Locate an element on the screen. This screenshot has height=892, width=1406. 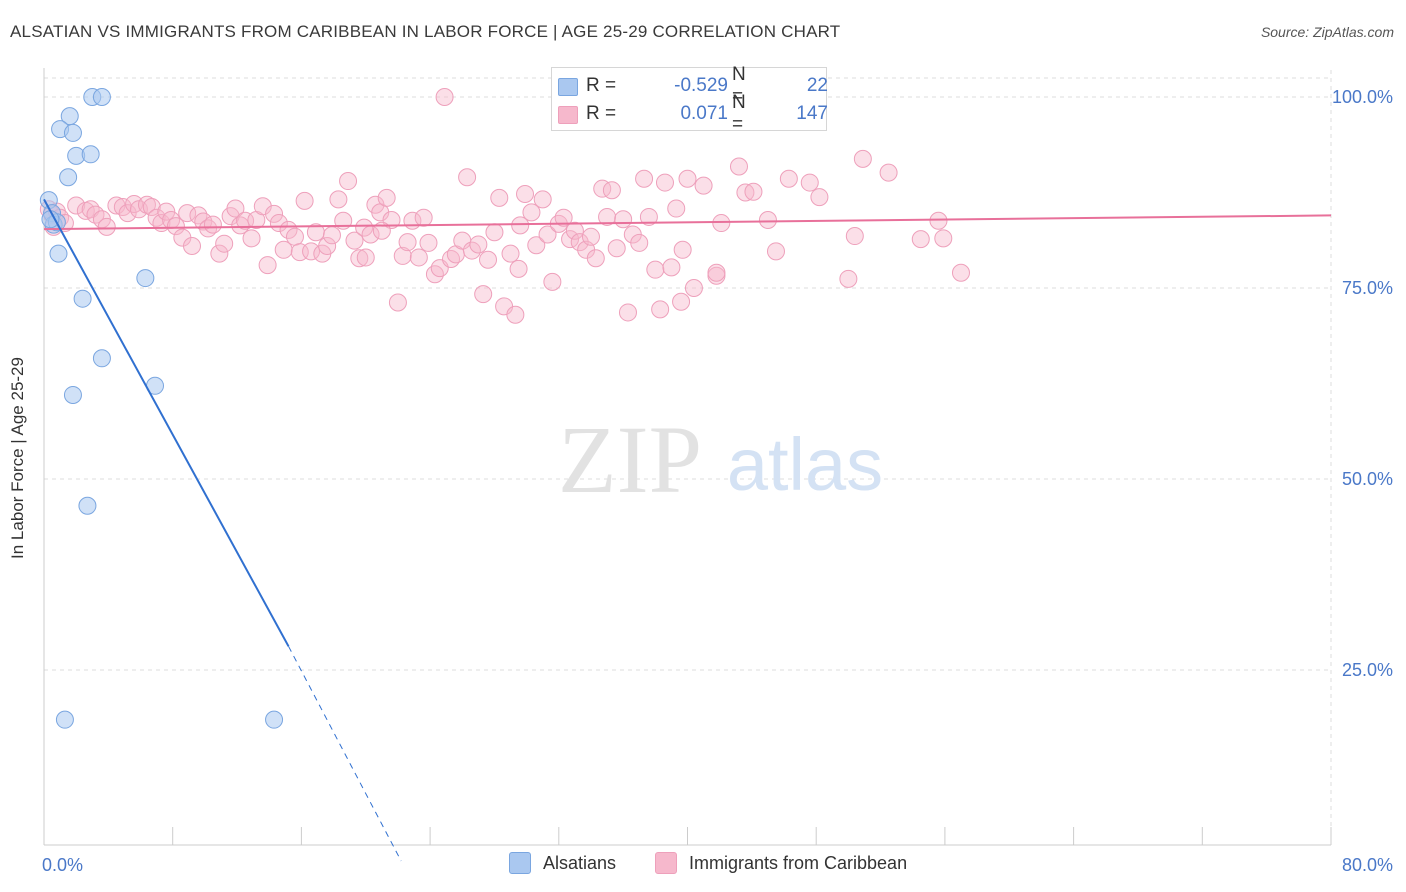
legend-swatch-pink is located at coordinates (568, 115).